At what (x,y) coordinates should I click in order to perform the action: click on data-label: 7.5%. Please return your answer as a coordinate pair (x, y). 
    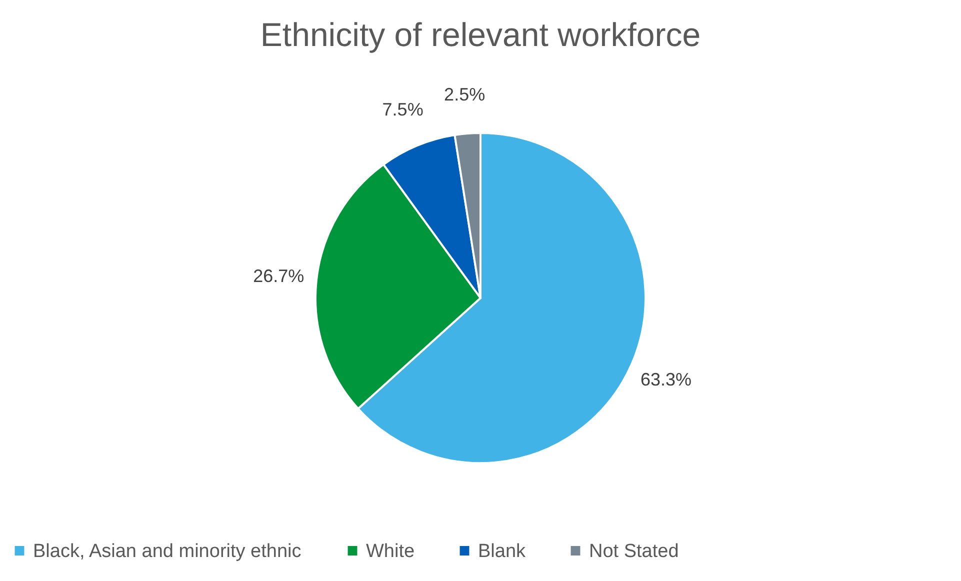
    Looking at the image, I should click on (403, 109).